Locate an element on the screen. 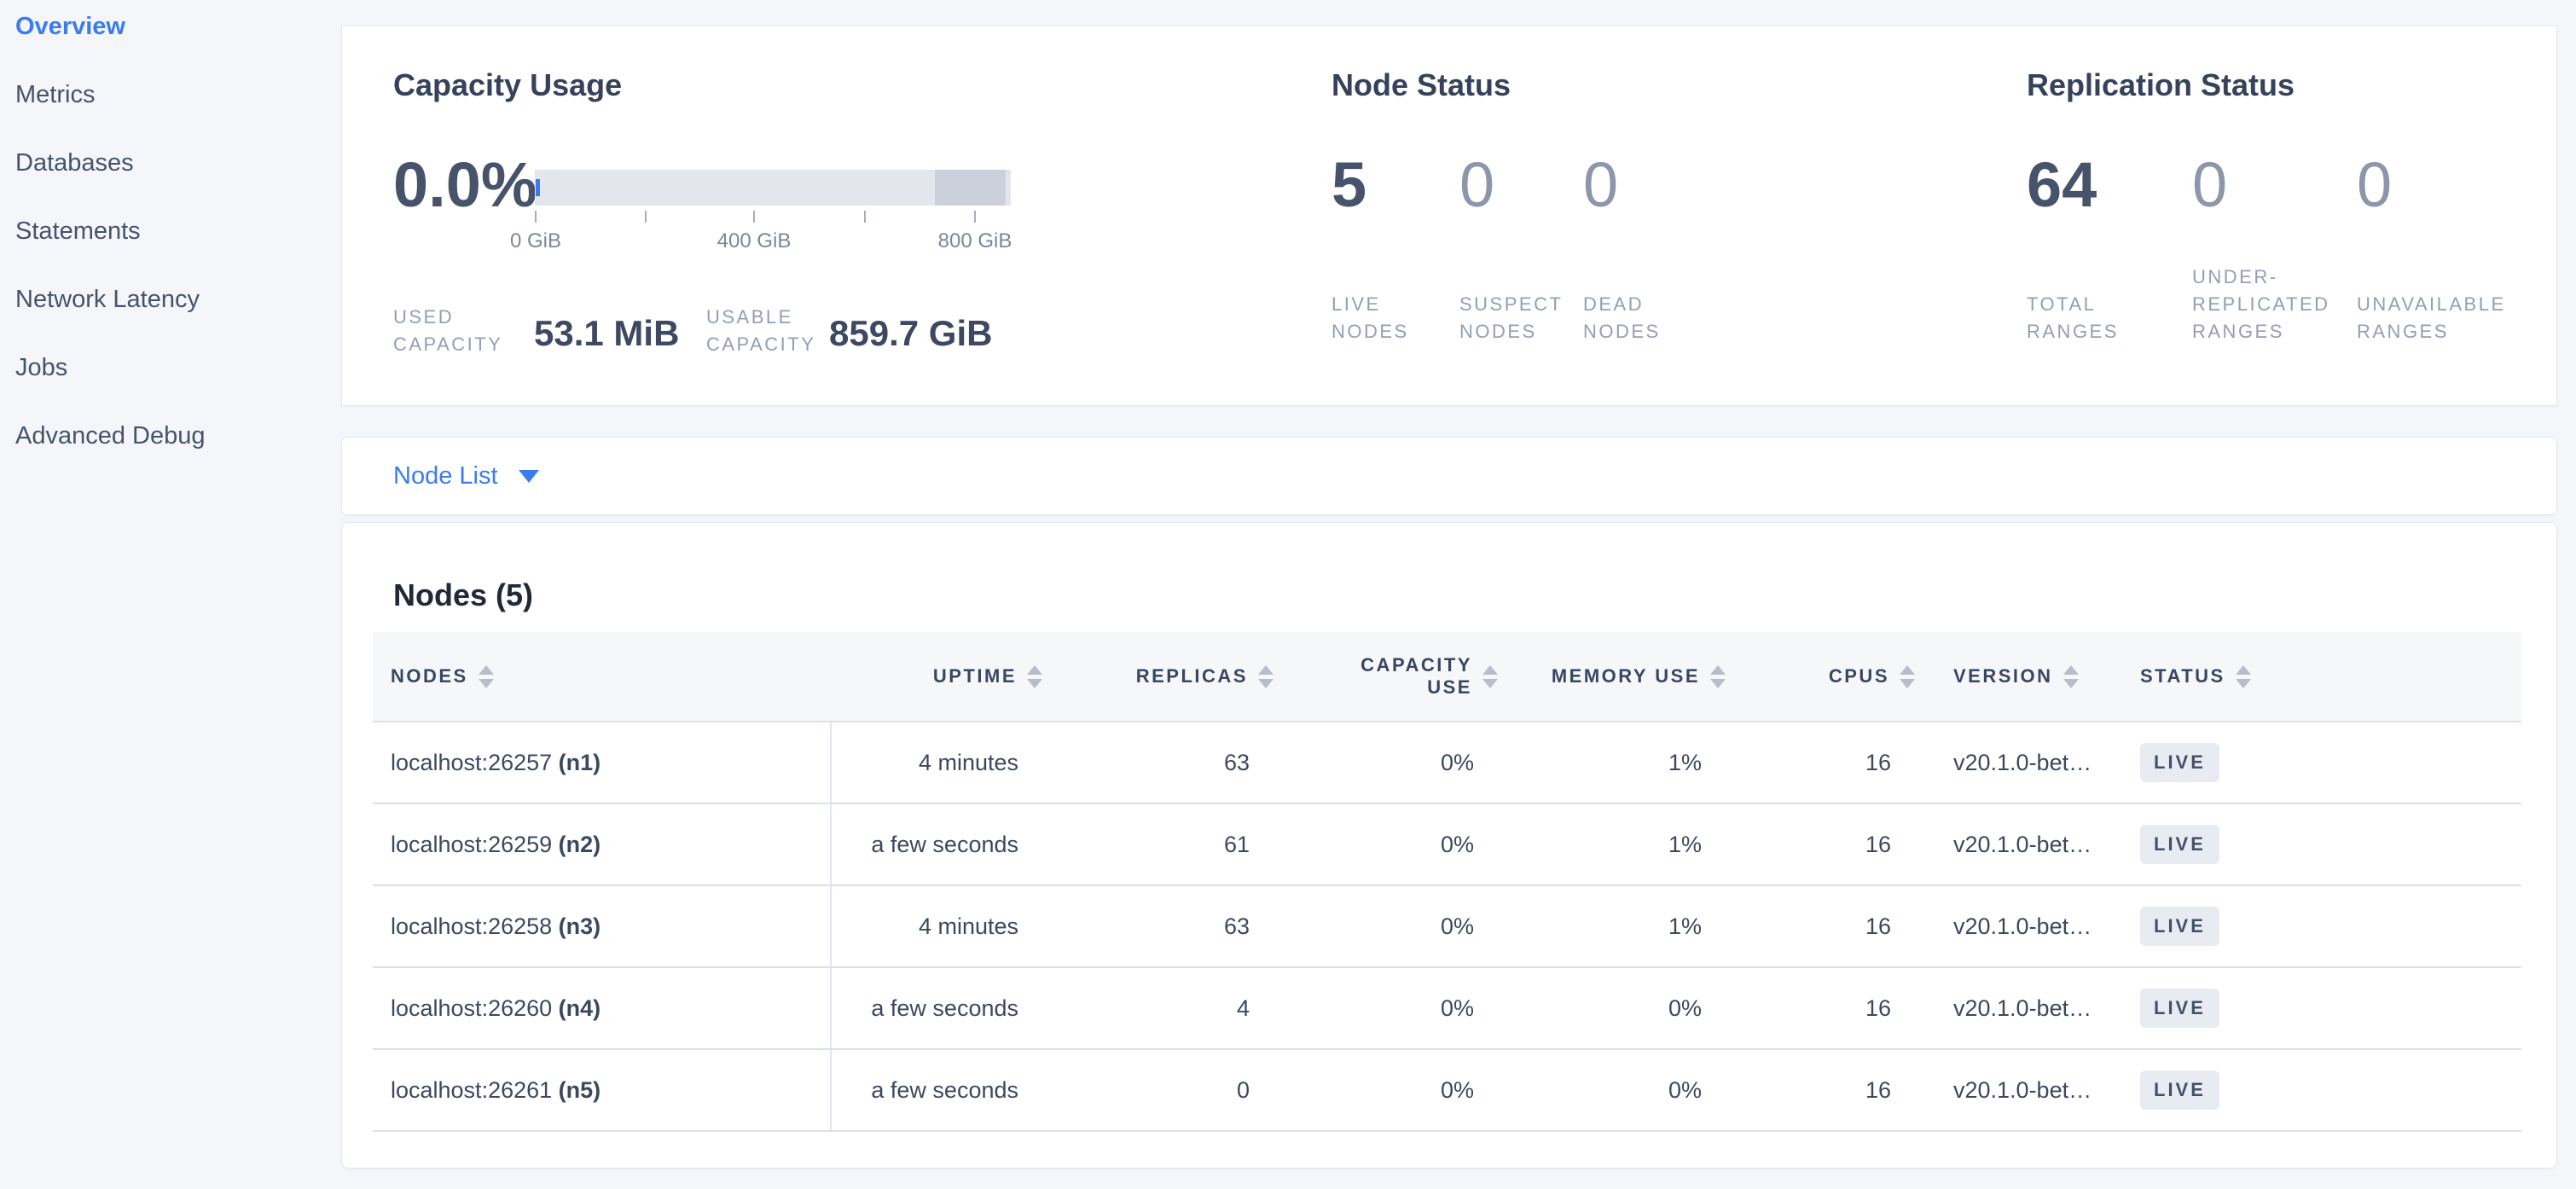 Image resolution: width=2576 pixels, height=1189 pixels. column-header-cpus: CPUS is located at coordinates (1829, 677).